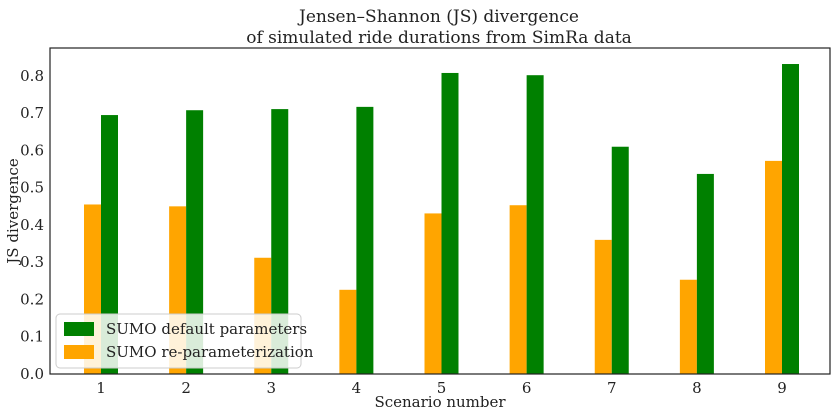 The image size is (837, 417). Describe the element at coordinates (101, 388) in the screenshot. I see `x-tick-label-1: 1` at that location.